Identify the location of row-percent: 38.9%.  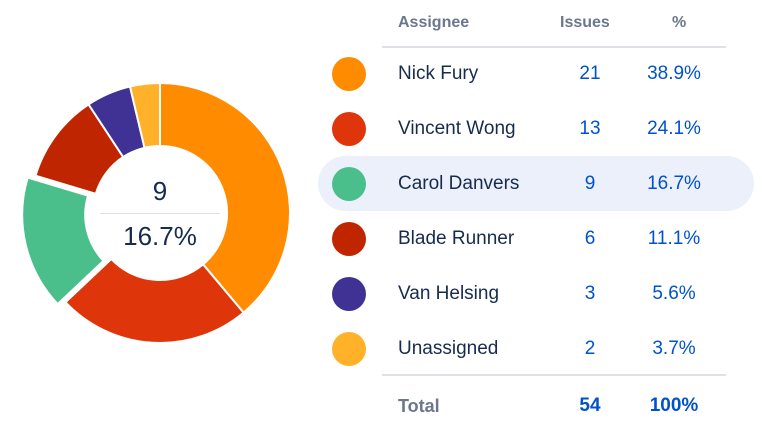
(674, 73).